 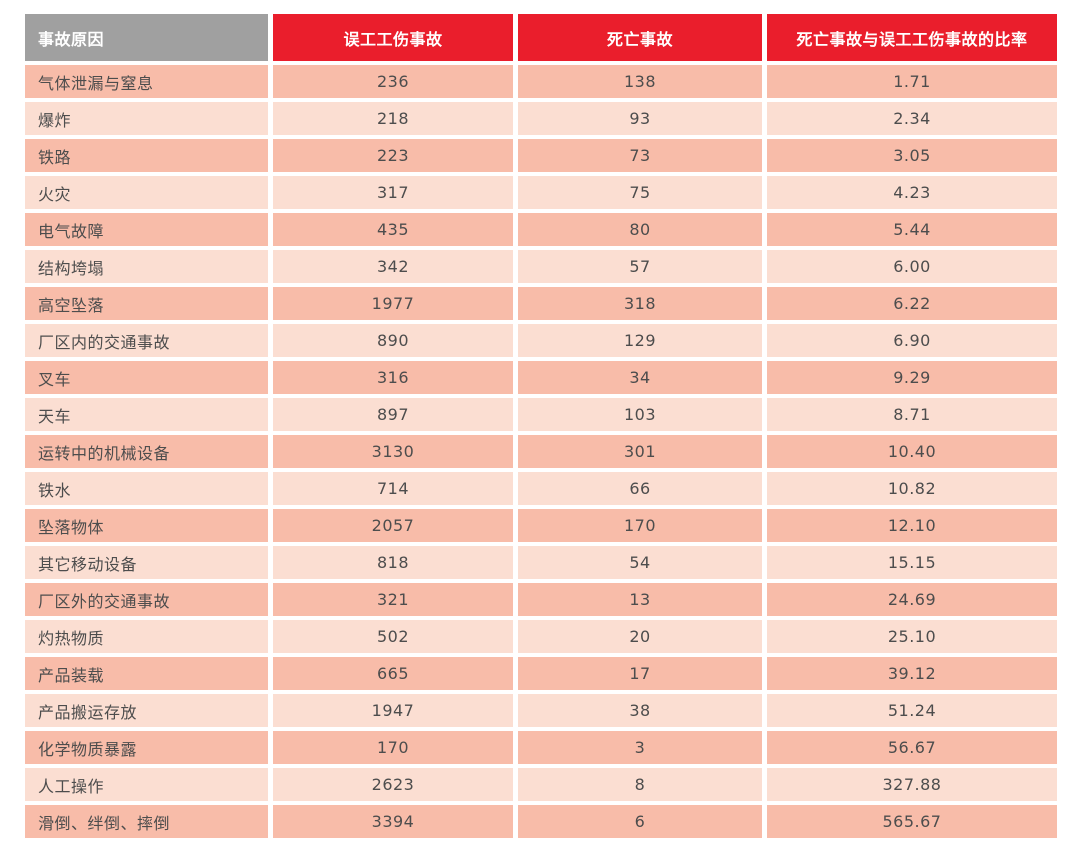 I want to click on table-row: 火灾 317 75 4.23, so click(x=541, y=192).